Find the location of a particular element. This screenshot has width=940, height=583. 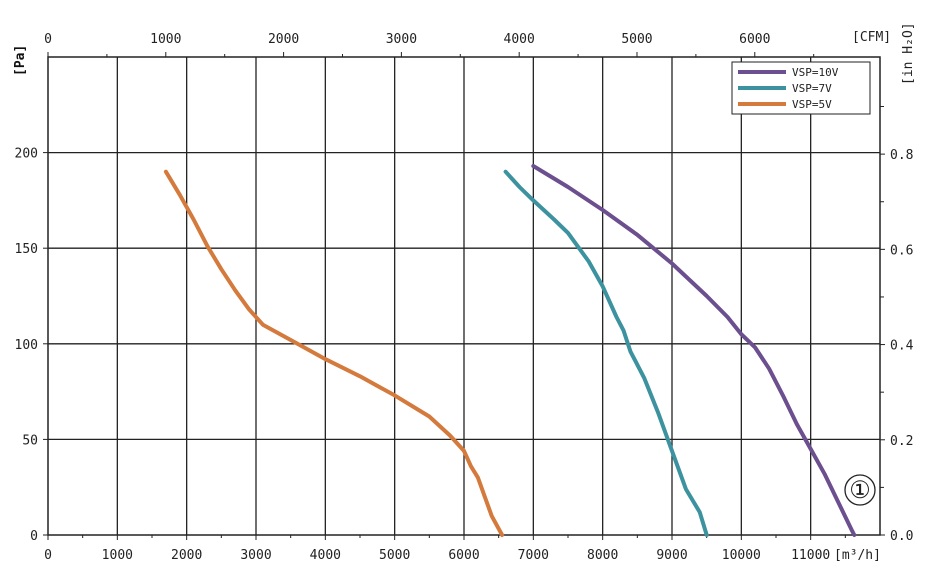

bottom-tick-label: 5000 is located at coordinates (394, 555).